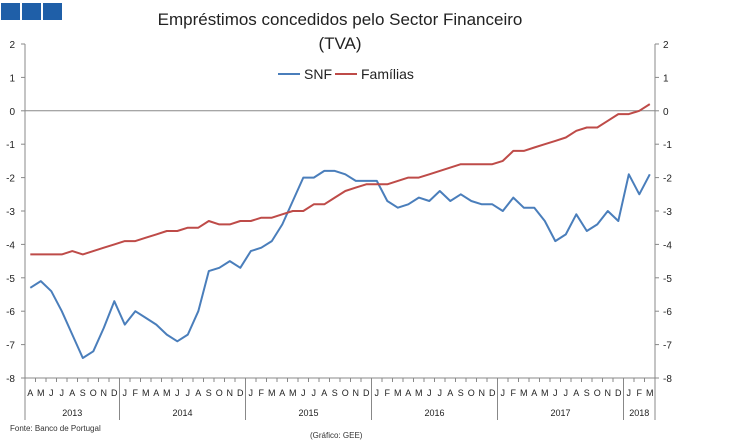 The height and width of the screenshot is (446, 750). Describe the element at coordinates (12, 45) in the screenshot. I see `y-tick-label-left: 2` at that location.